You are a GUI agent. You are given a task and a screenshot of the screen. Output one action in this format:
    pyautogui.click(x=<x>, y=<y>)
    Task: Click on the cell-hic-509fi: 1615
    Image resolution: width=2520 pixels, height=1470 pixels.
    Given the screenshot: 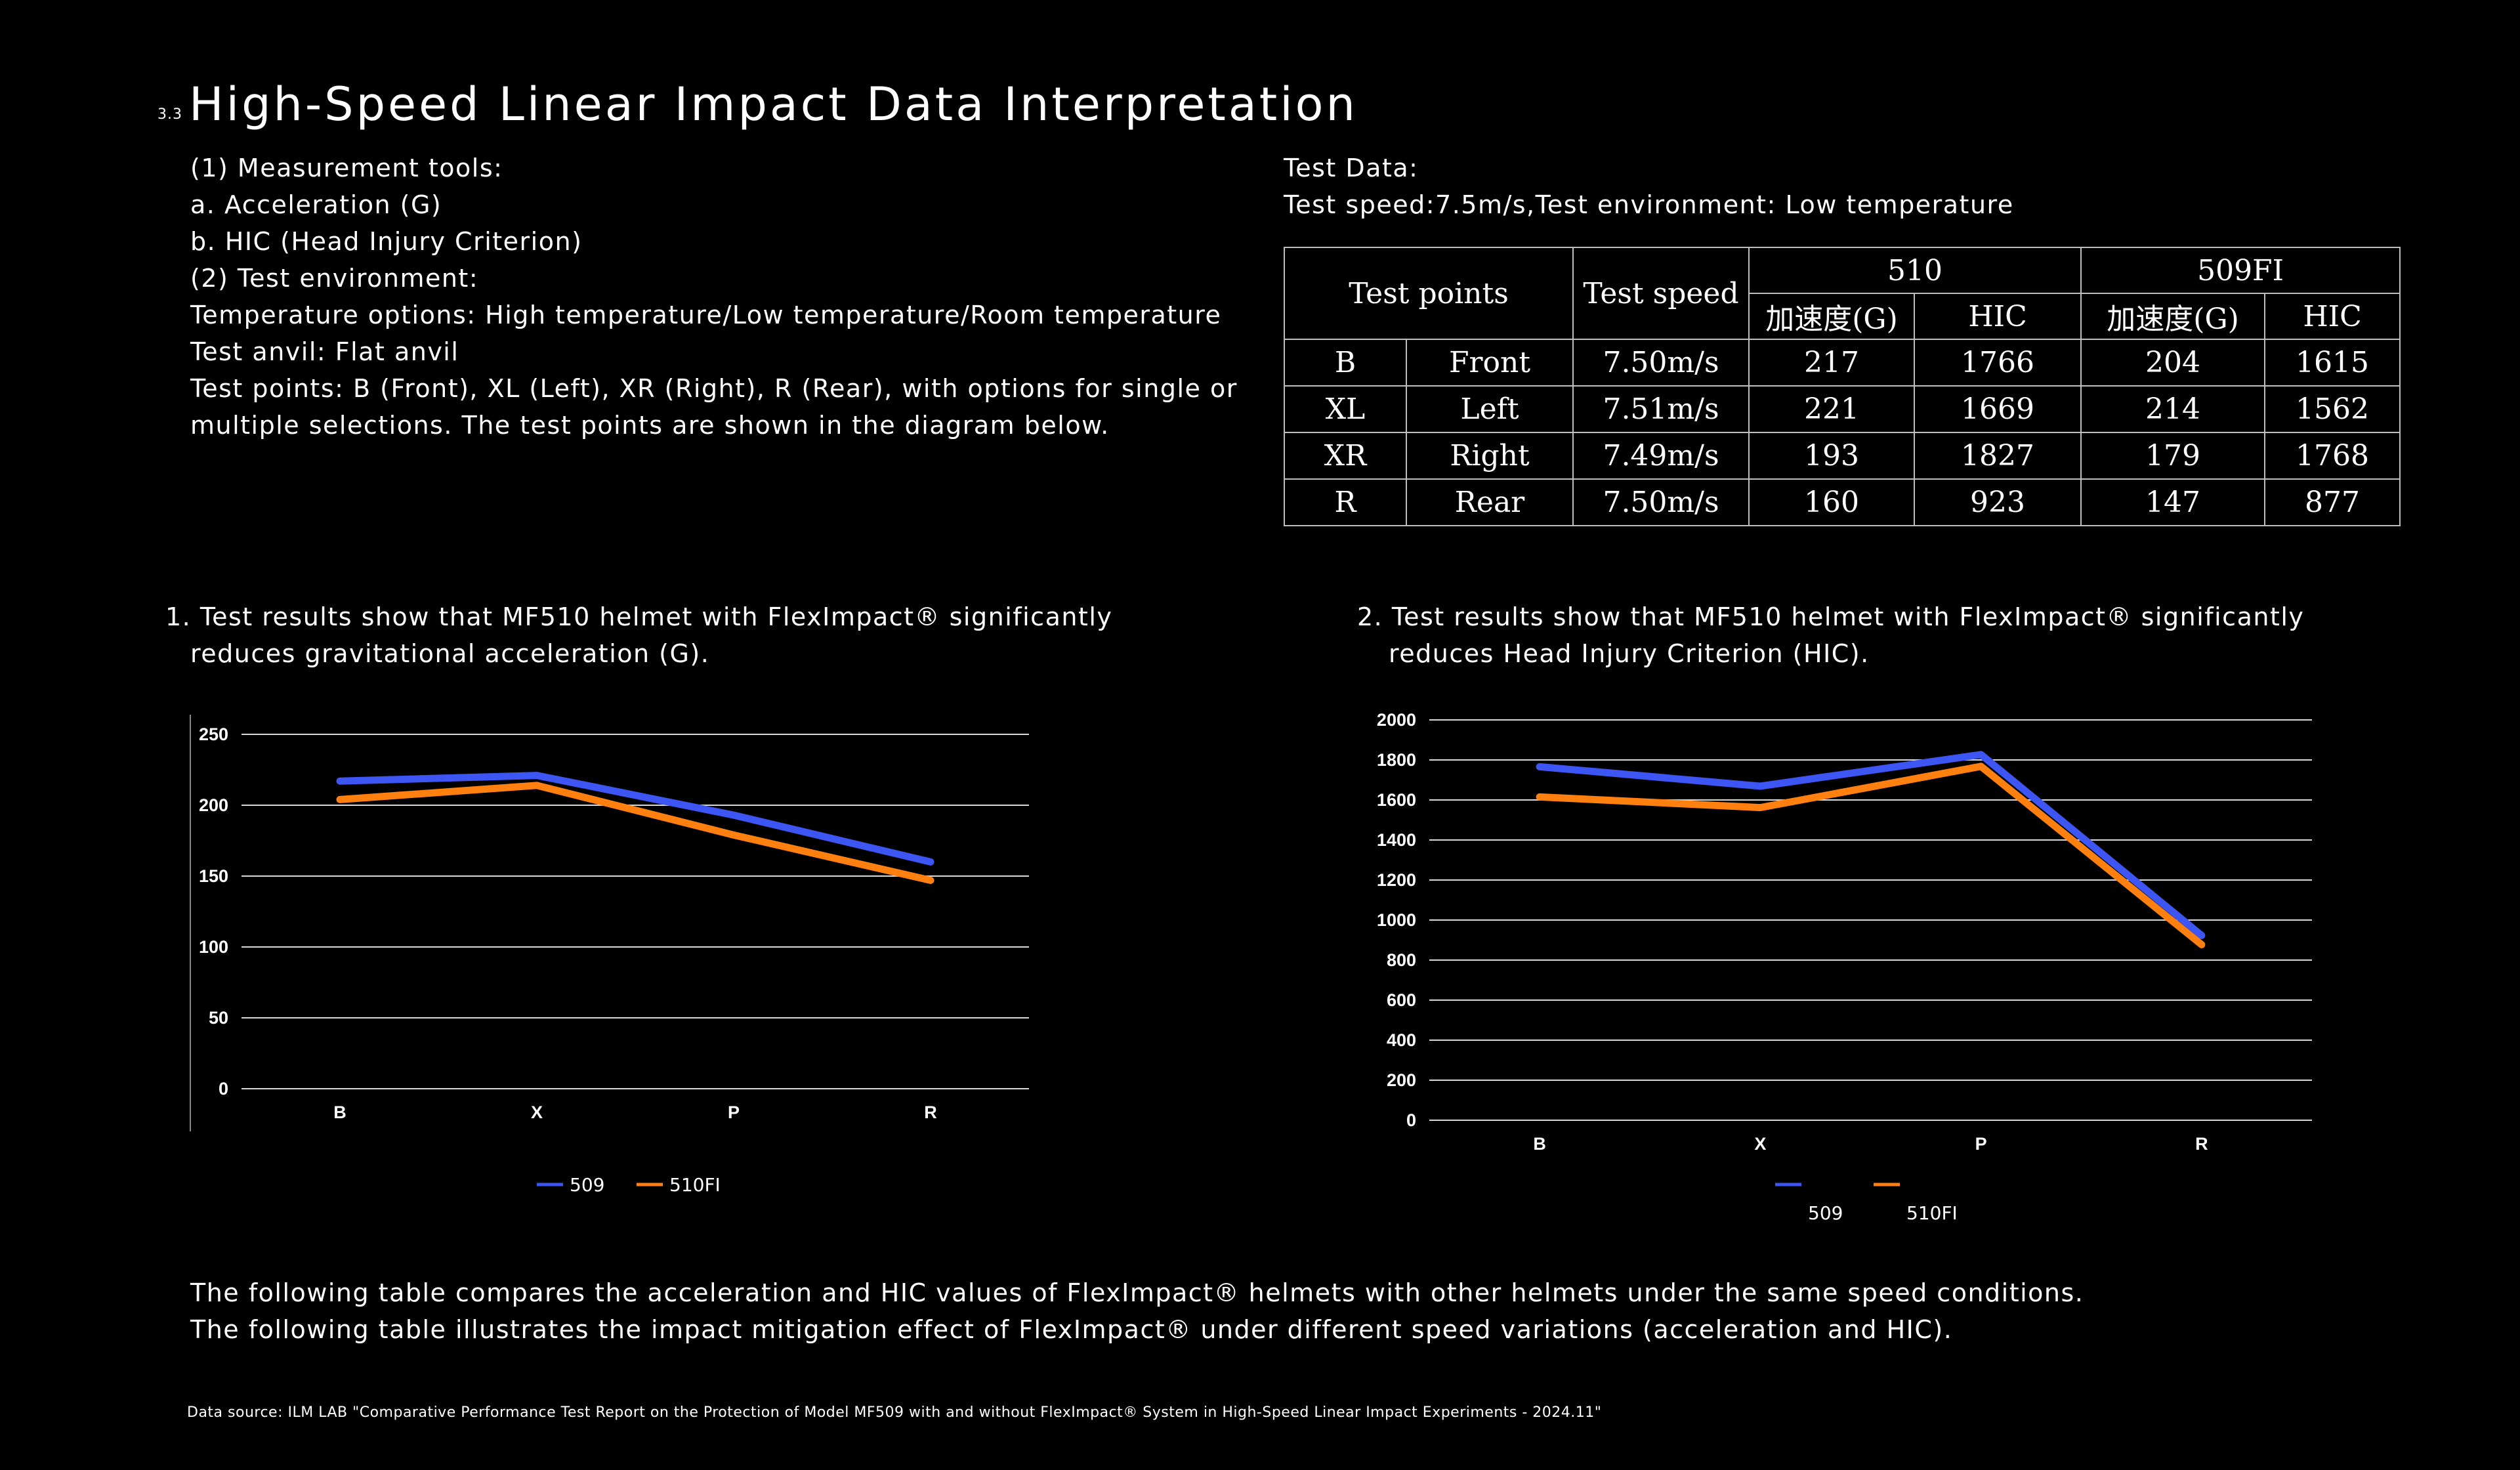 What is the action you would take?
    pyautogui.click(x=2332, y=363)
    